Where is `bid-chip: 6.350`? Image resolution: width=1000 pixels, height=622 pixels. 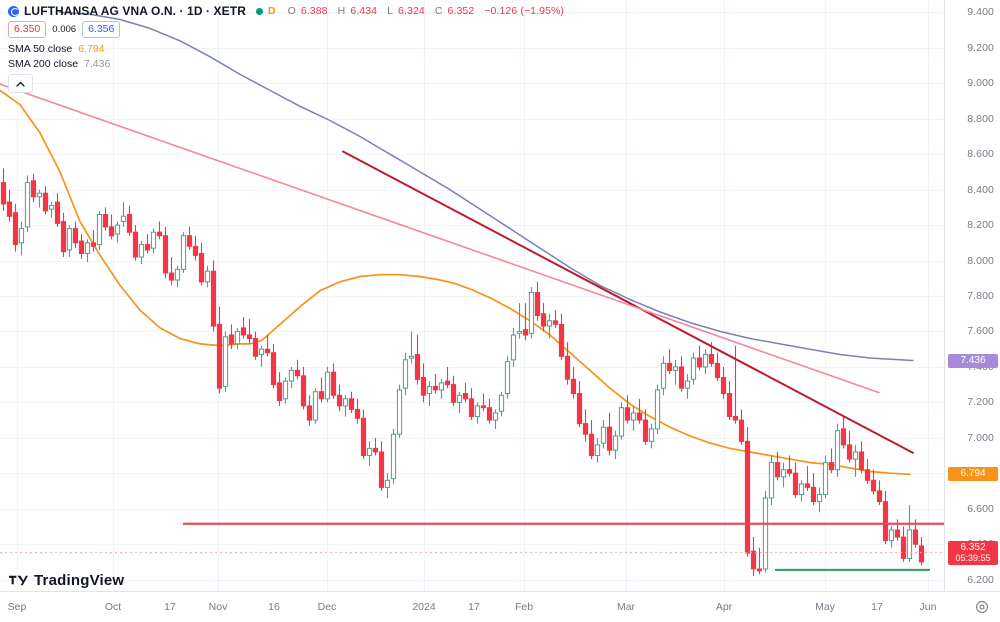 bid-chip: 6.350 is located at coordinates (27, 29).